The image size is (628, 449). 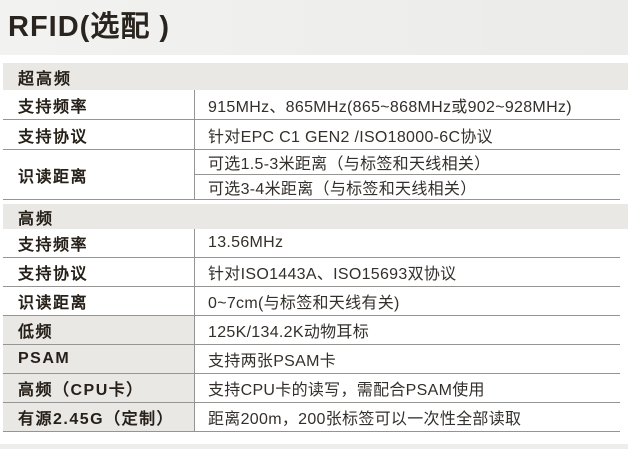 I want to click on spec-row: 低频 125K/134.2K动物耳标, so click(x=311, y=330).